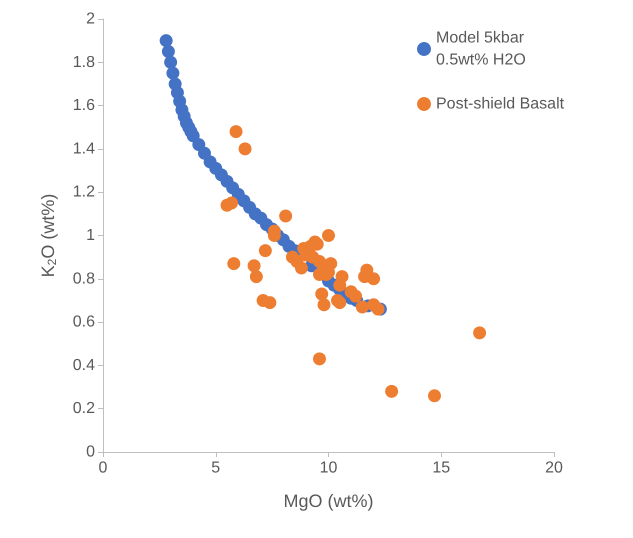  What do you see at coordinates (84, 149) in the screenshot?
I see `y-tick-label: 1.4` at bounding box center [84, 149].